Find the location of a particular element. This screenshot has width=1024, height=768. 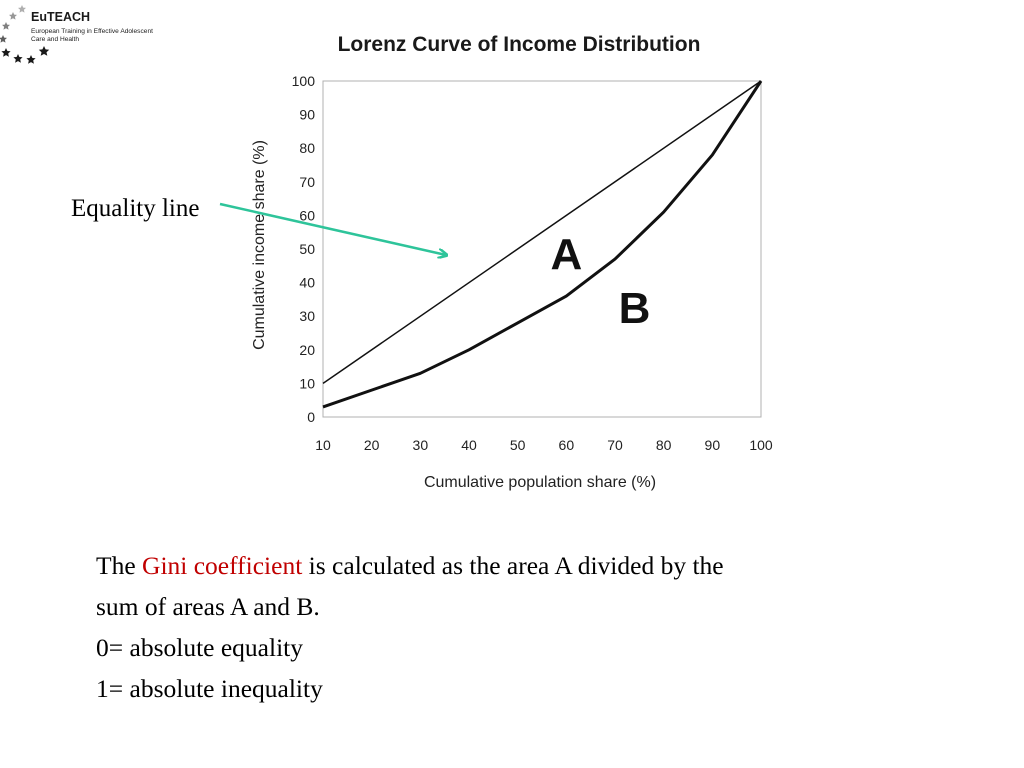

logo-subtitle-line2: Care and Health is located at coordinates (55, 39).